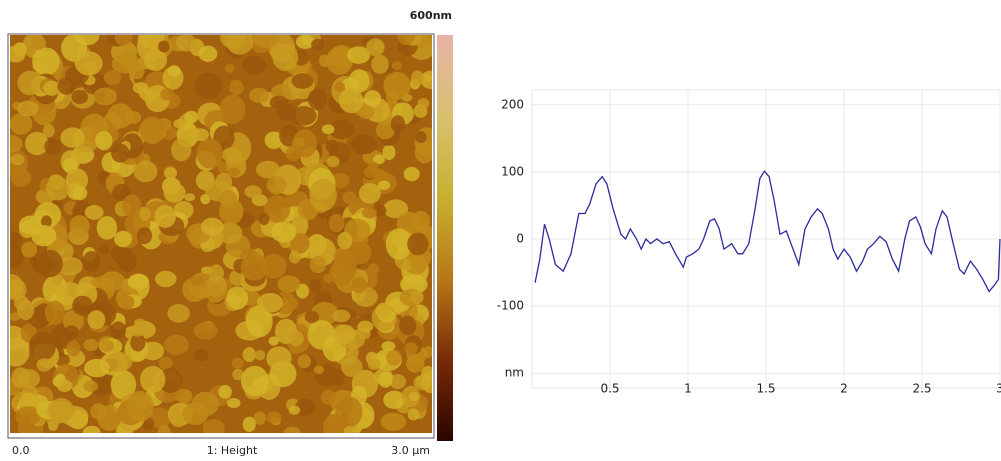  I want to click on scale-max-label: 600nm, so click(431, 15).